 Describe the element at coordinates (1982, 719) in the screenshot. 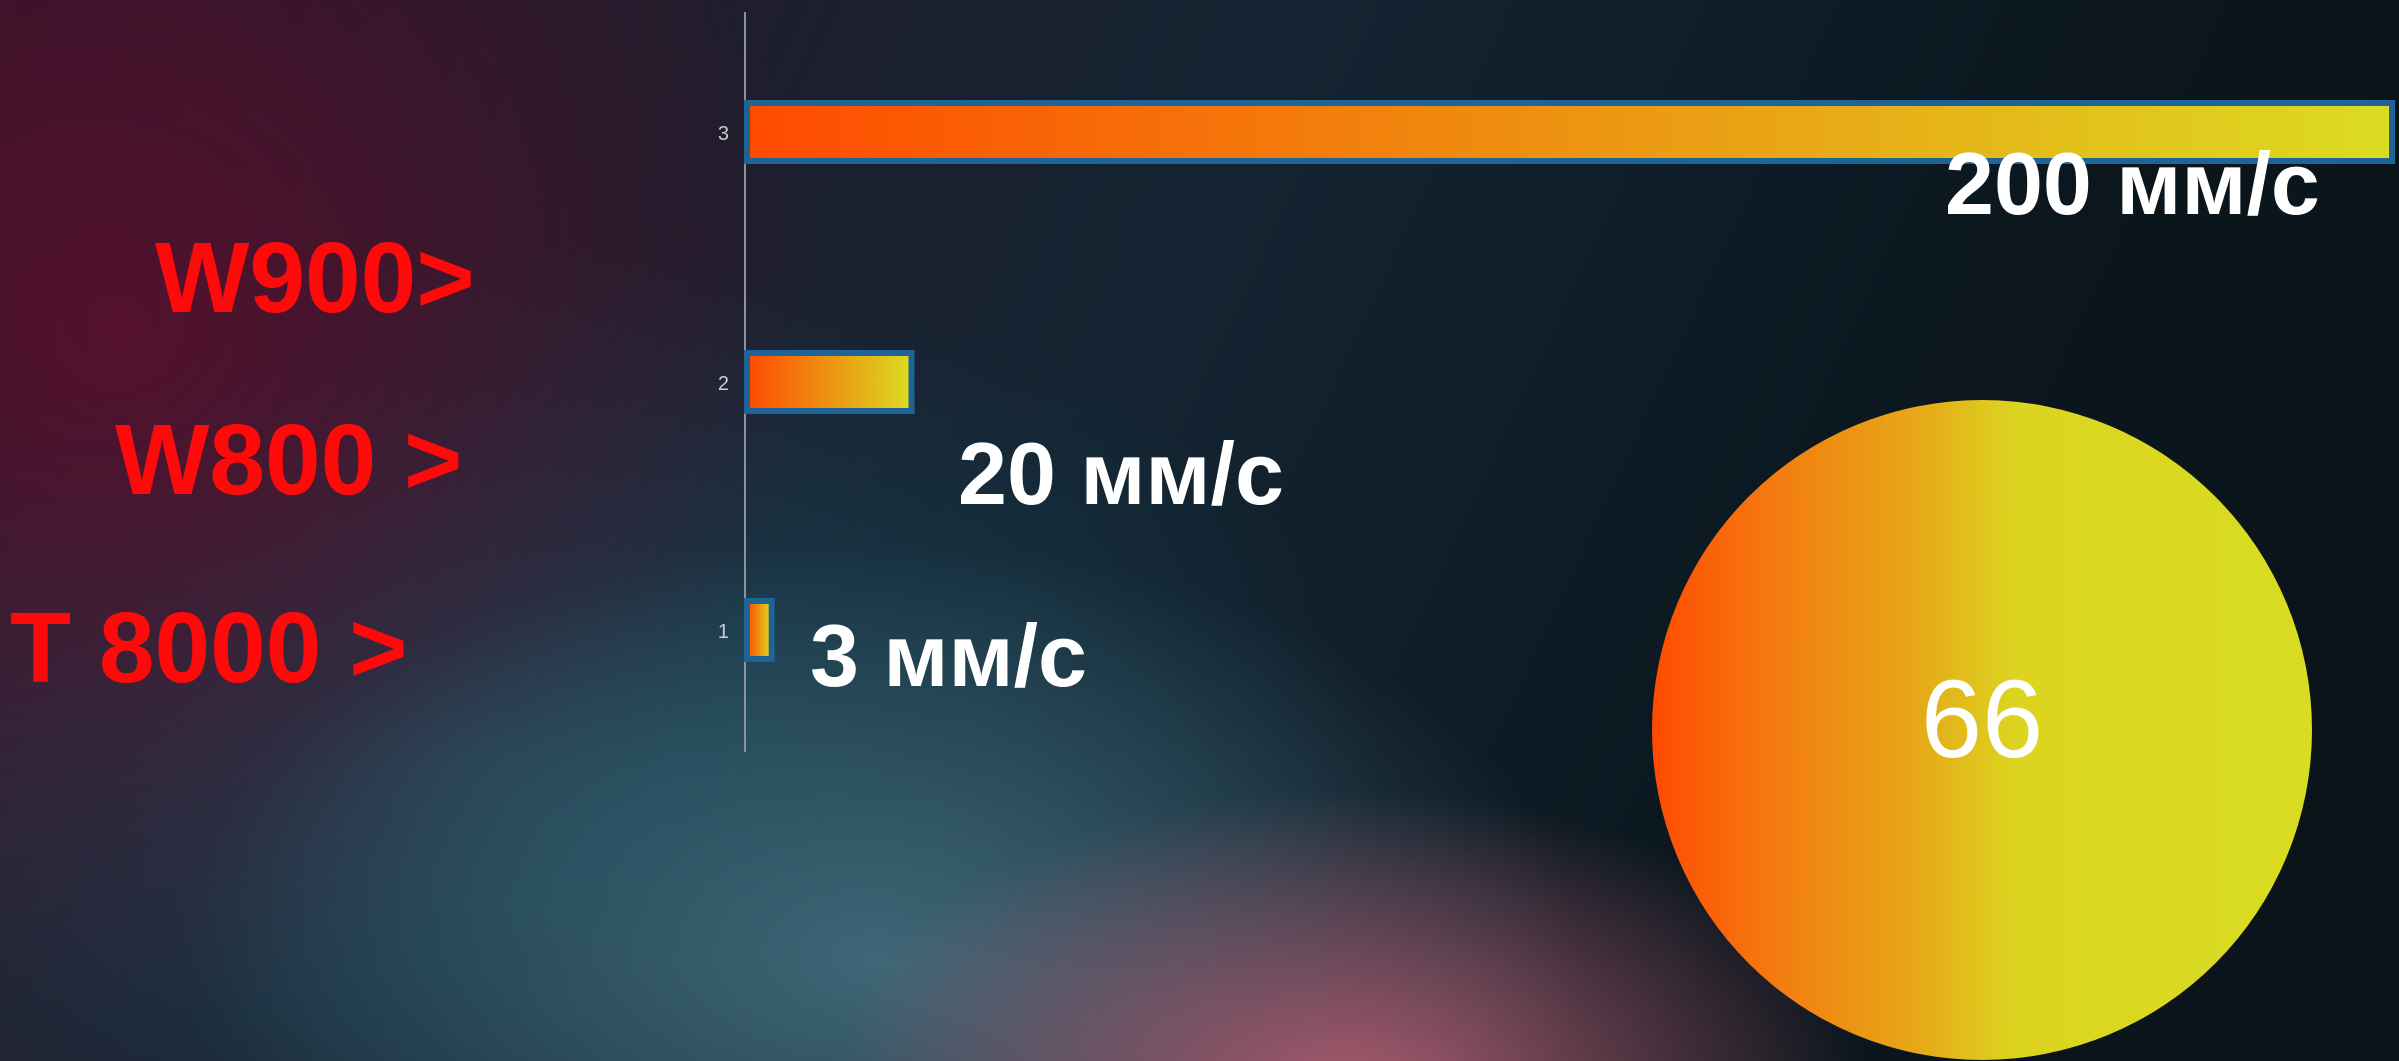

I see `score-value: 66` at that location.